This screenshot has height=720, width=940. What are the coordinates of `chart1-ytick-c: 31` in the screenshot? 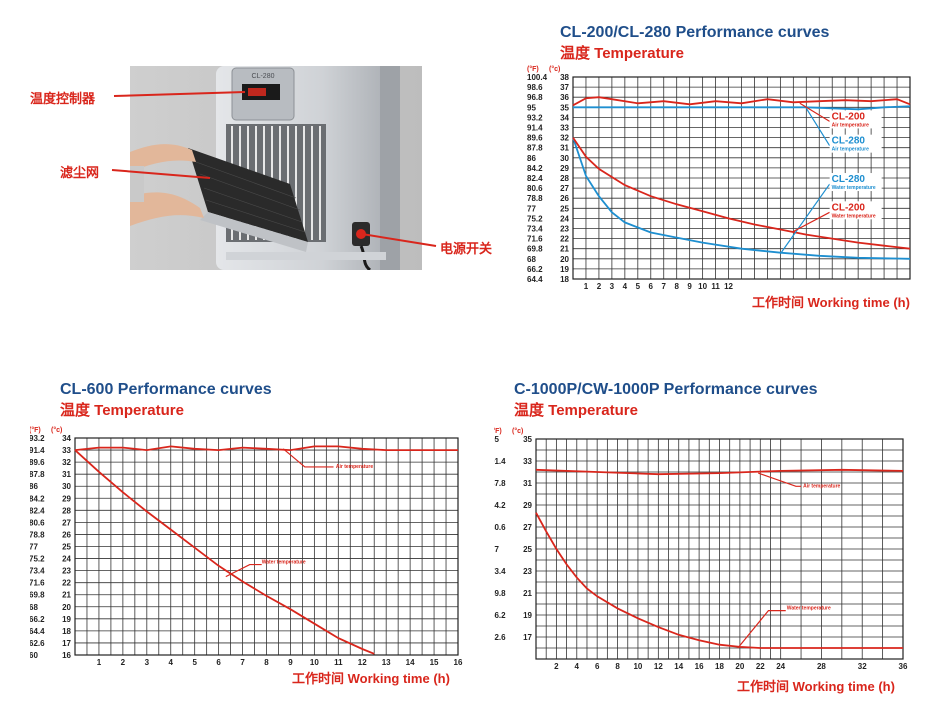 It's located at (564, 148).